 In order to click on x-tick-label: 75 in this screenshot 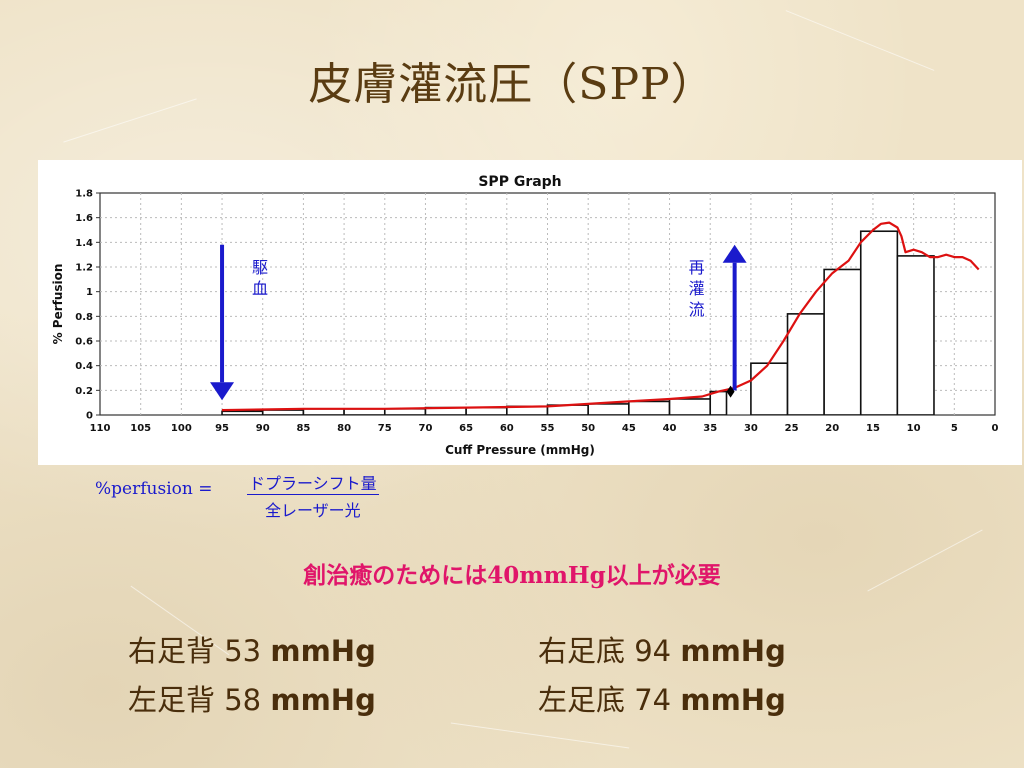, I will do `click(385, 428)`.